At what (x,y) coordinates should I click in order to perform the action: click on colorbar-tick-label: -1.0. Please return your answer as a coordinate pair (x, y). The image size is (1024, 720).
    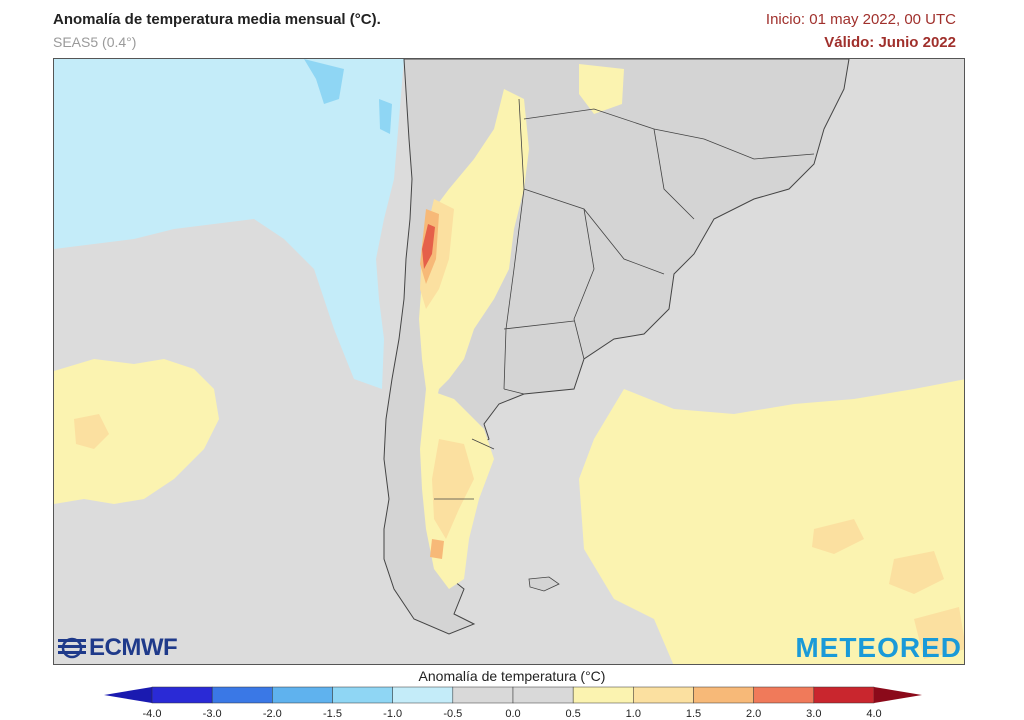
    Looking at the image, I should click on (393, 714).